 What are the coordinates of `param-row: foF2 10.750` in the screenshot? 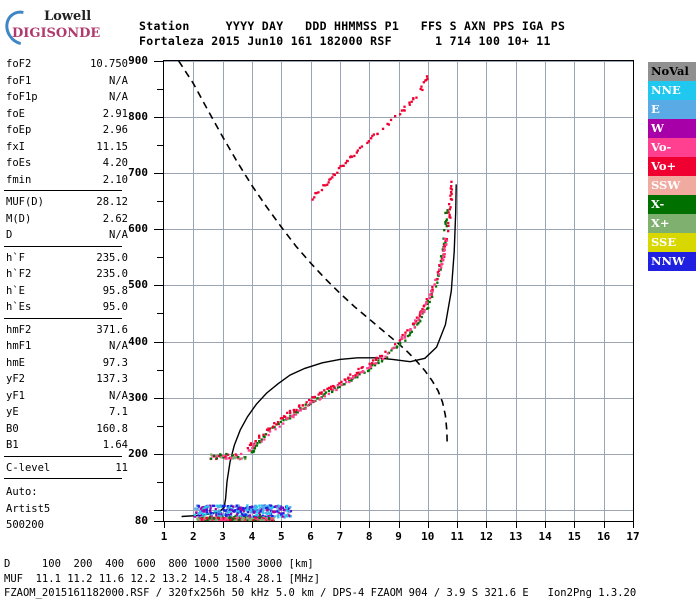 It's located at (67, 64).